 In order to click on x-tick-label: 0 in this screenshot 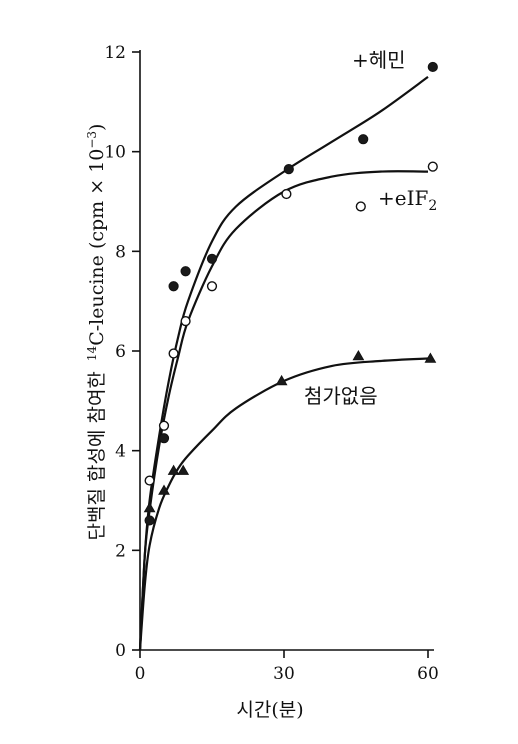, I will do `click(140, 674)`.